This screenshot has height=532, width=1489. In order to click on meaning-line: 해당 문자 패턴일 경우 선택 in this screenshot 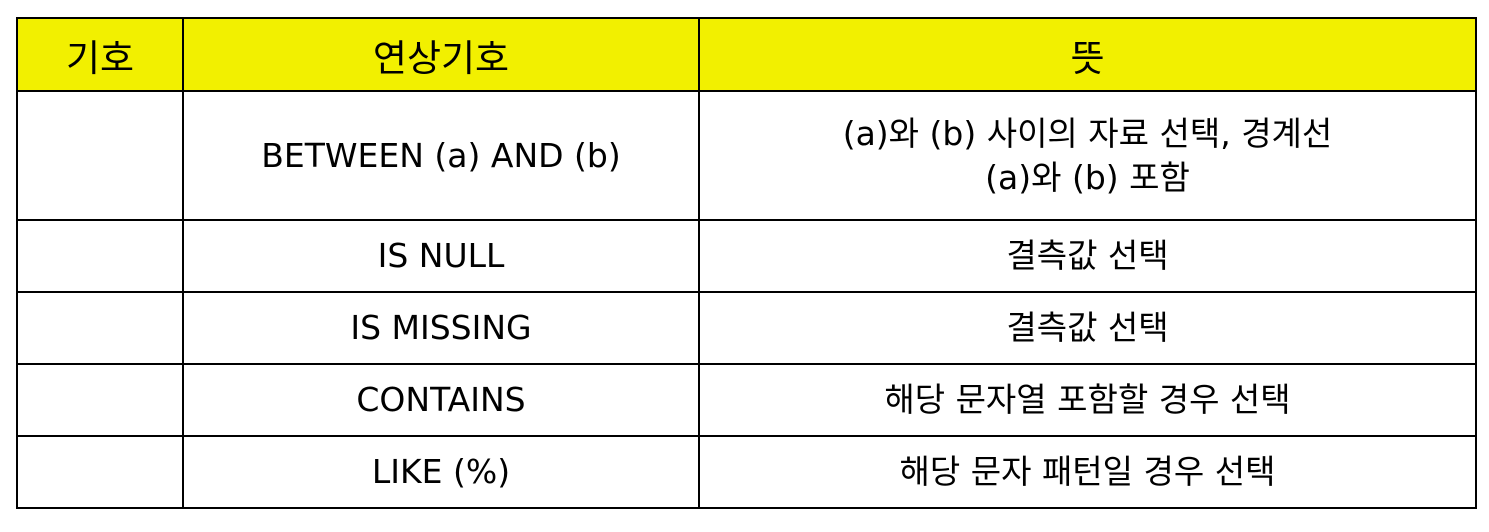, I will do `click(1087, 471)`.